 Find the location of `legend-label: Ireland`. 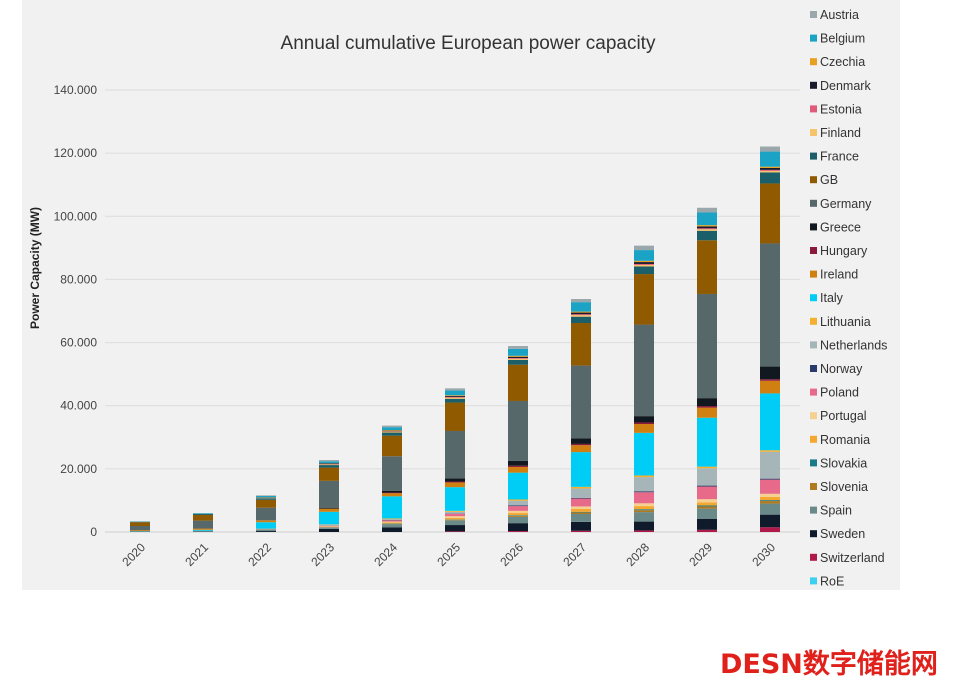

legend-label: Ireland is located at coordinates (839, 275).